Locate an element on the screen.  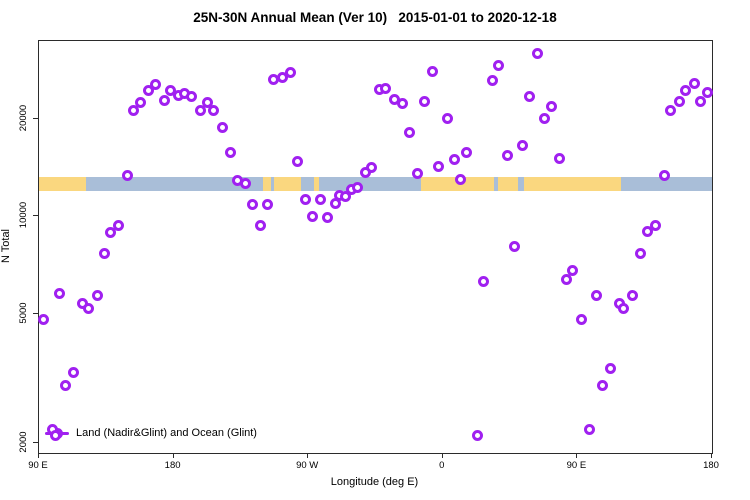
x-tick-label: 90 W is located at coordinates (307, 465).